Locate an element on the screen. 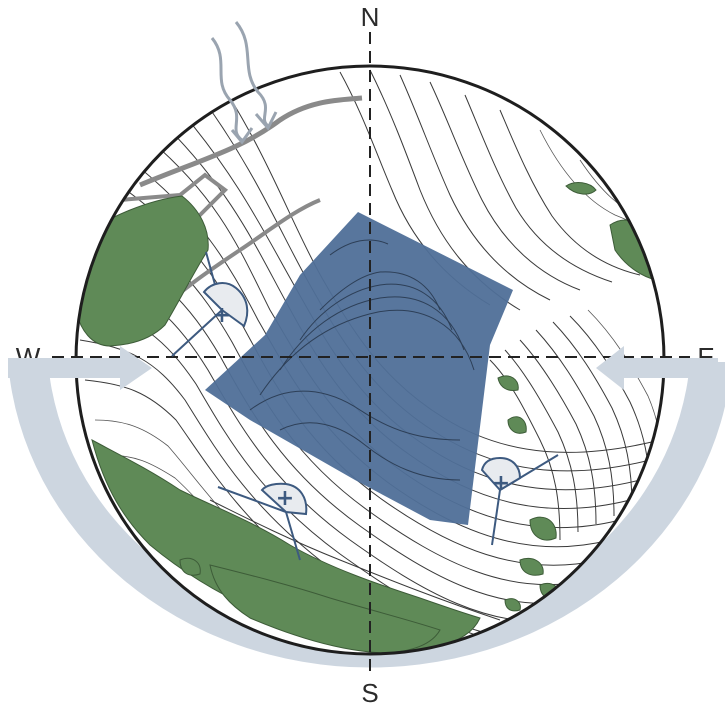 The image size is (725, 709). water-contours is located at coordinates (362, 360).